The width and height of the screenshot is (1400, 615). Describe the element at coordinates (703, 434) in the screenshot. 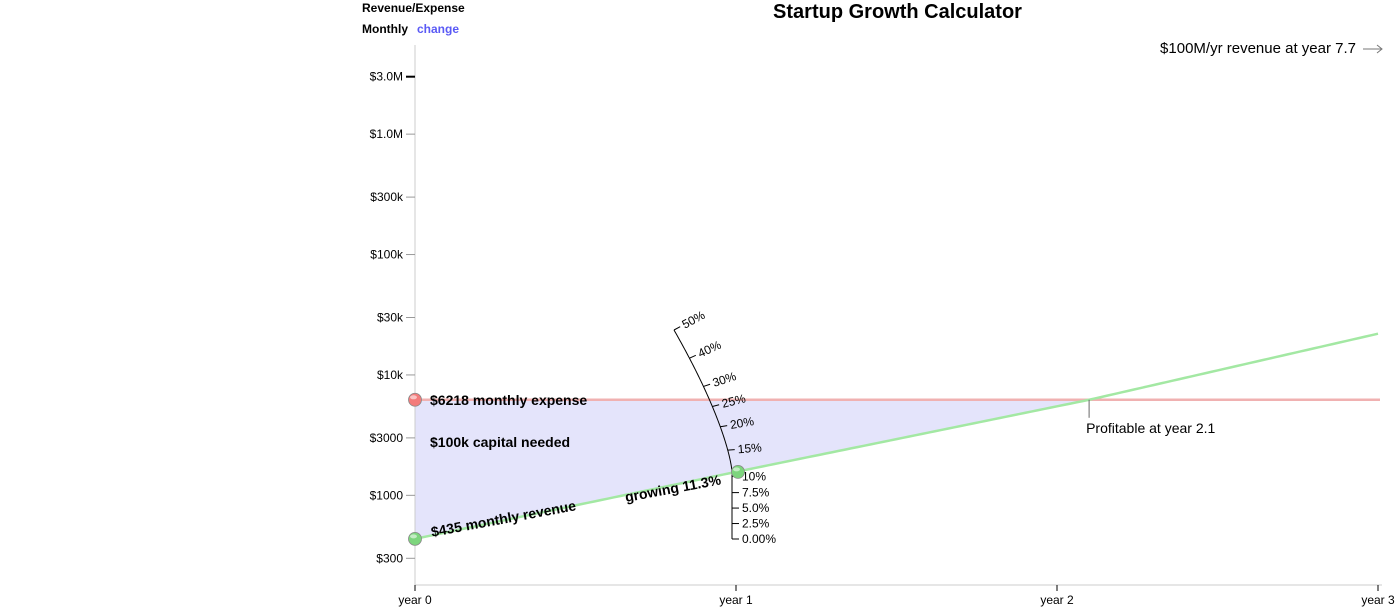

I see `growth-dial-arc` at that location.